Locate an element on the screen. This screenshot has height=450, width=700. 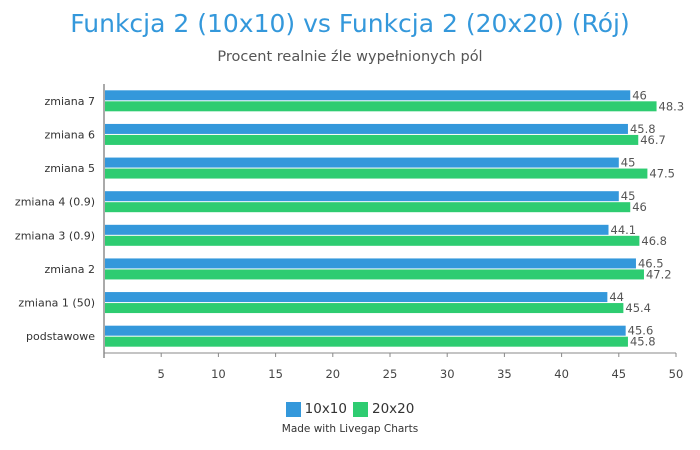
category-label-4: zmiana 3 (0.9) is located at coordinates (55, 235).